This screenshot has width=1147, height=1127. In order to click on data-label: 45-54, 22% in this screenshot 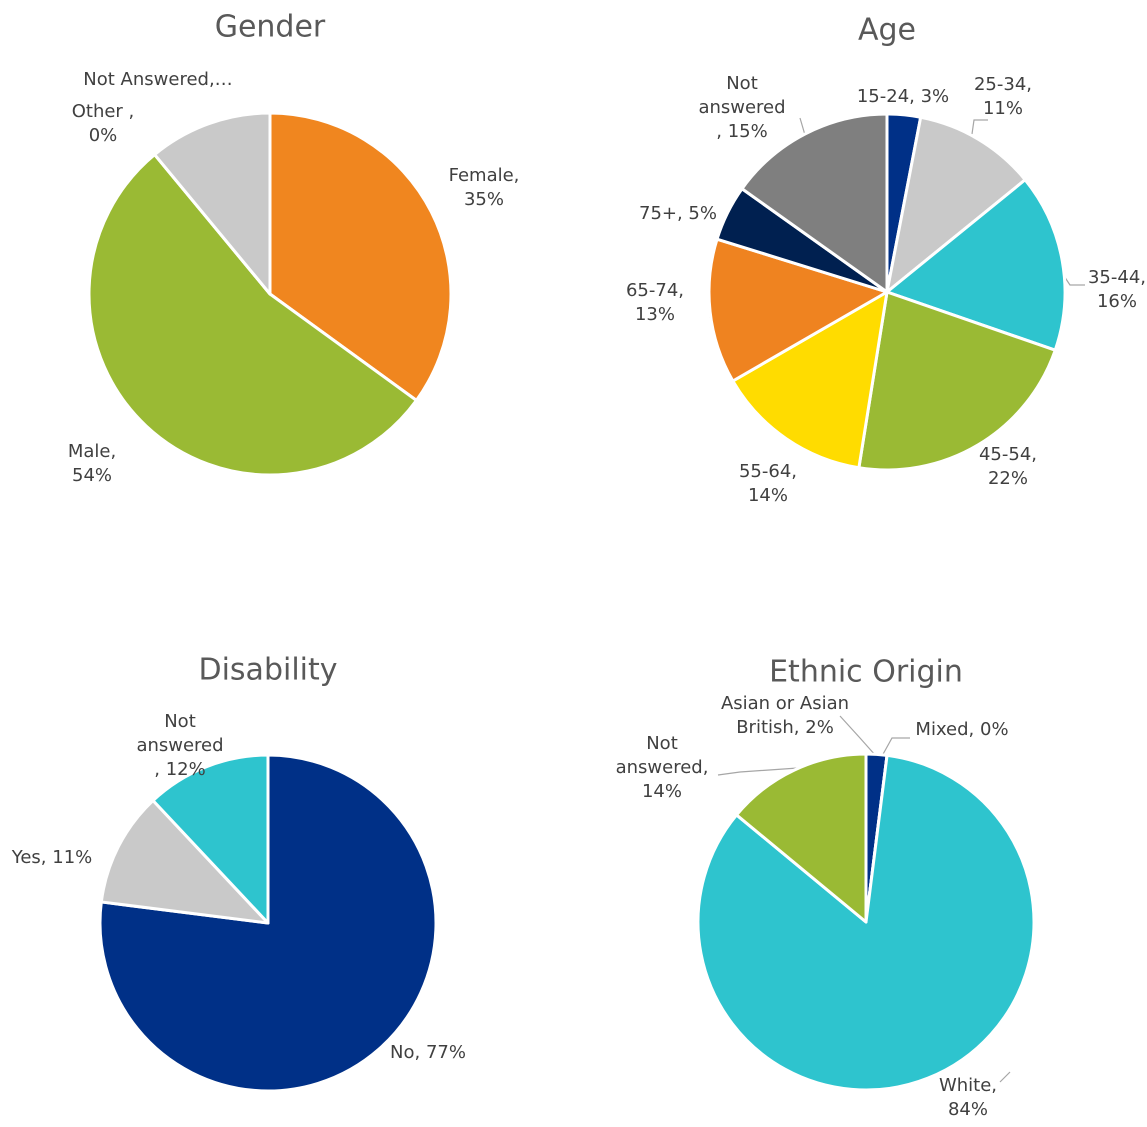, I will do `click(1008, 466)`.